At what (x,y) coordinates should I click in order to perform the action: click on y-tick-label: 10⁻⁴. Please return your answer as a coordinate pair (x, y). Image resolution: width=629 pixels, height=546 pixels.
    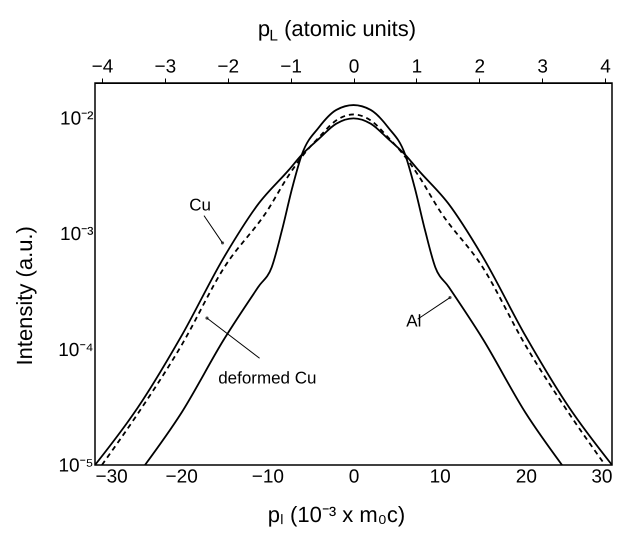
    Looking at the image, I should click on (76, 350).